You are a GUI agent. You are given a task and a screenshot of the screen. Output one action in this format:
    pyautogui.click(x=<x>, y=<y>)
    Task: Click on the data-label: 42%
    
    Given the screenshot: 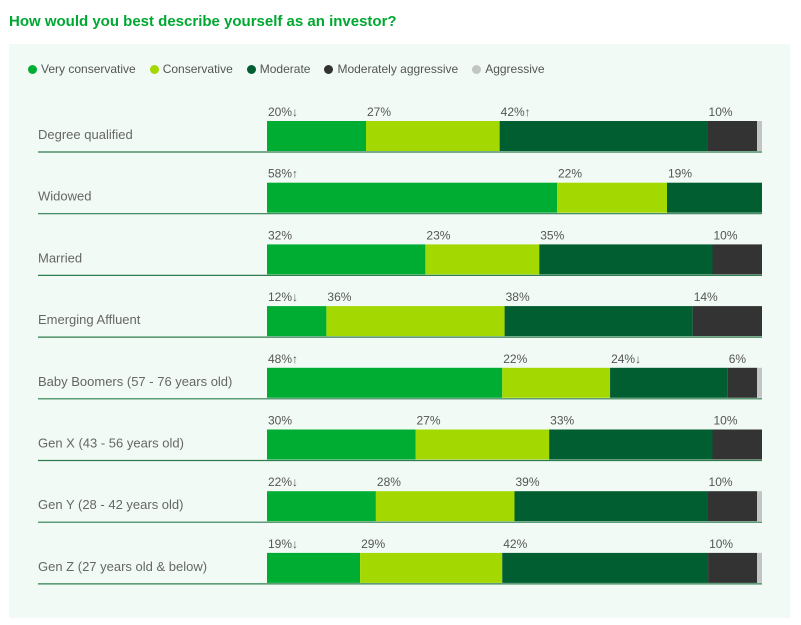 What is the action you would take?
    pyautogui.click(x=515, y=544)
    